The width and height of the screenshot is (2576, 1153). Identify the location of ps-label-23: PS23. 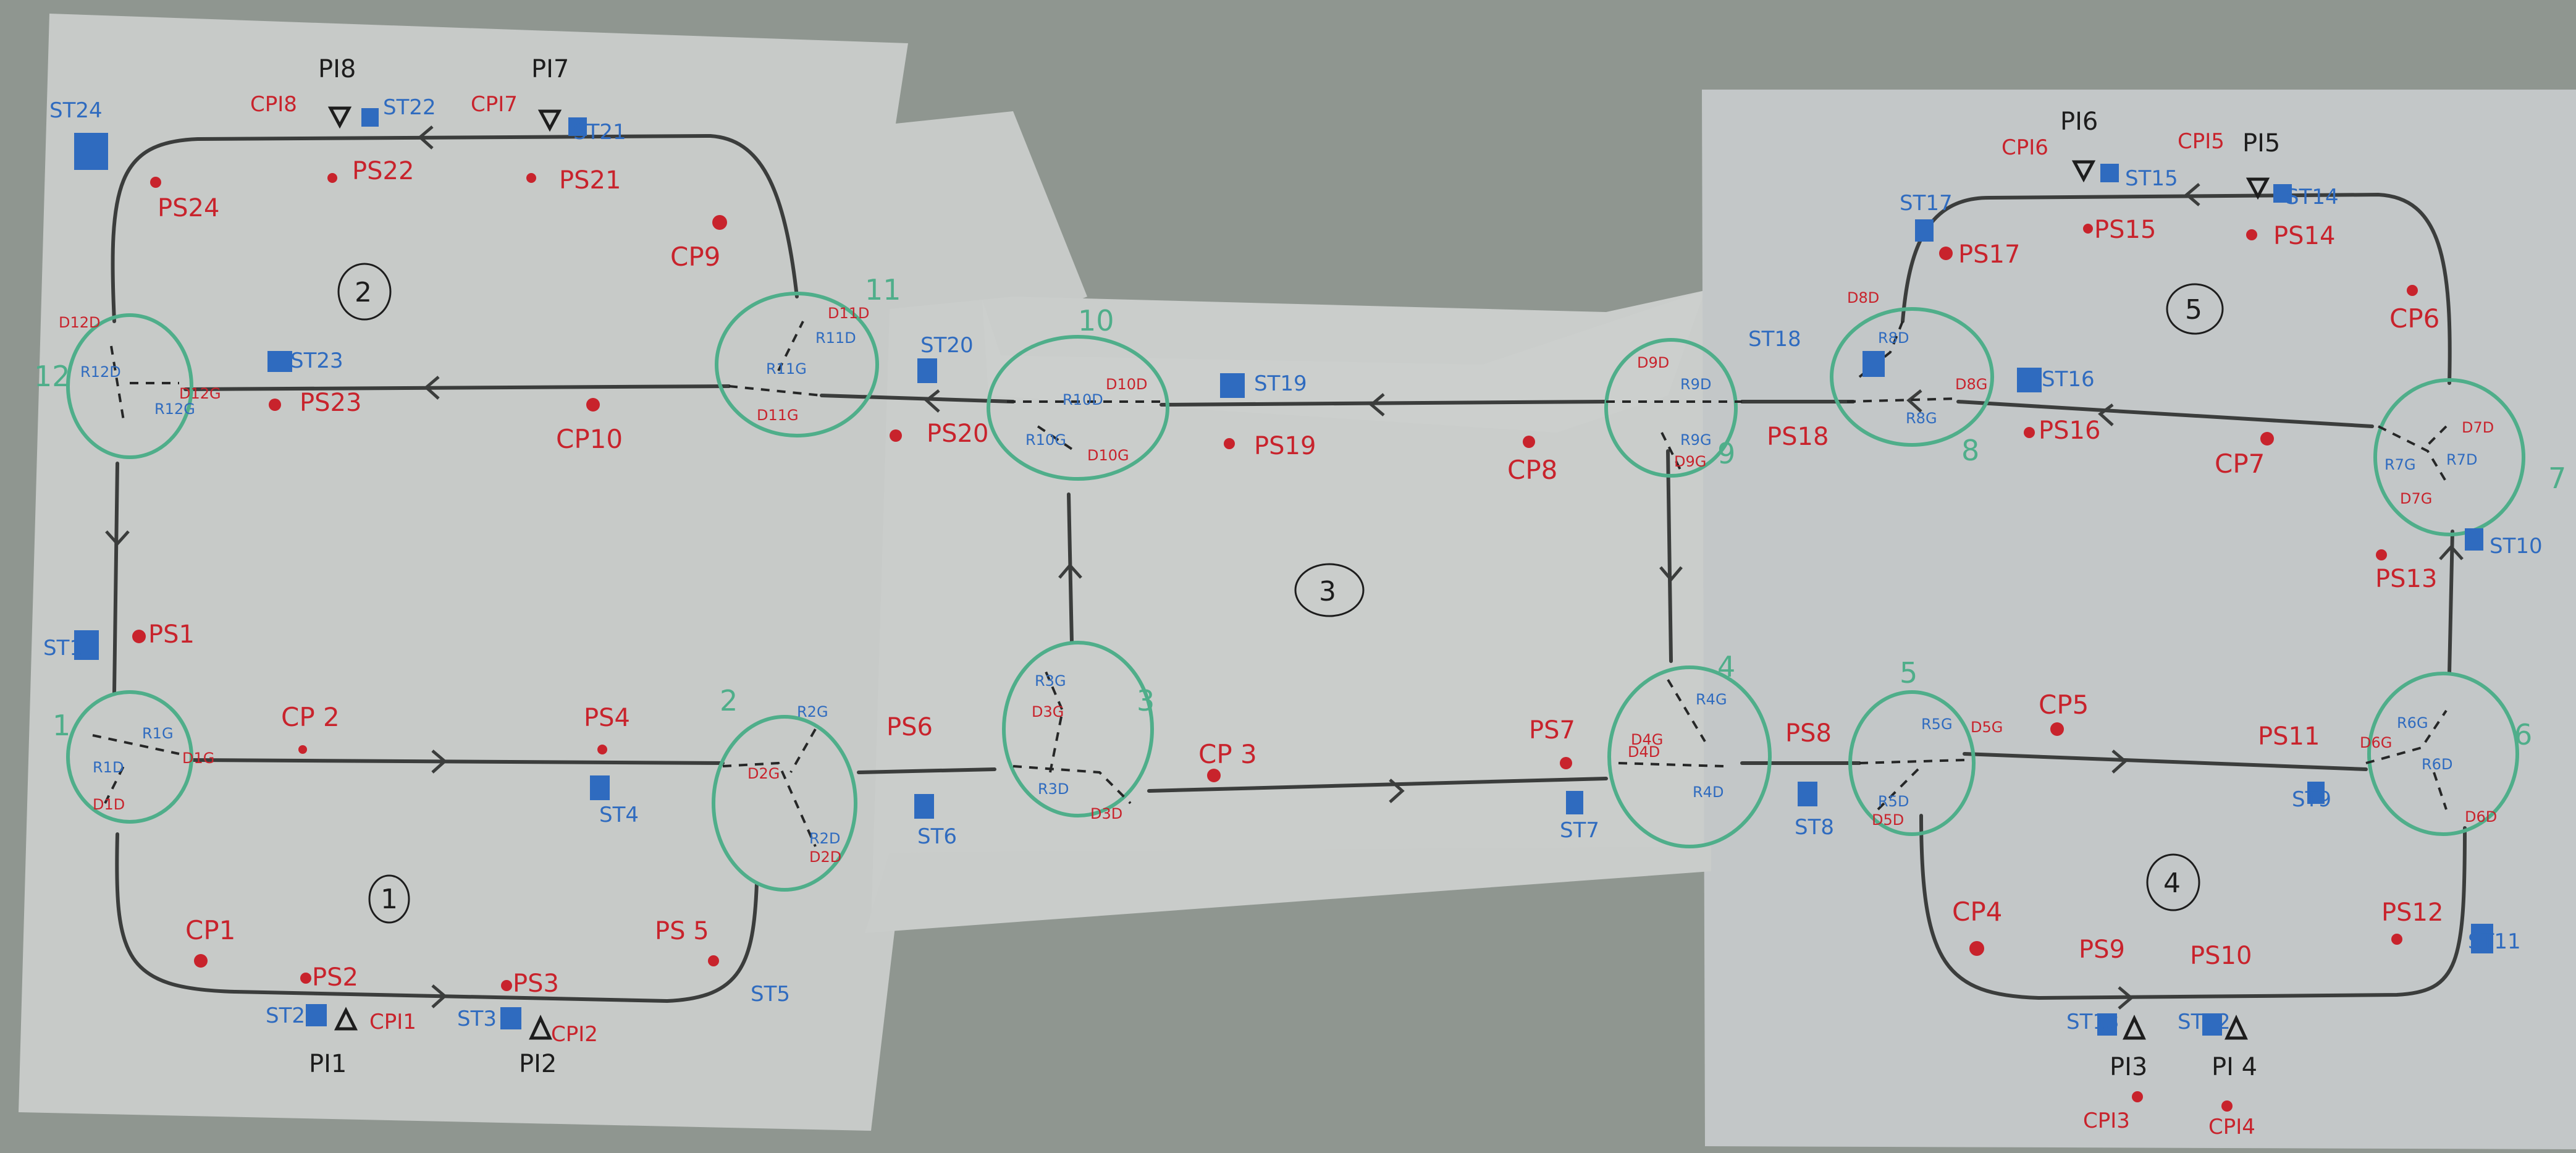
(330, 403).